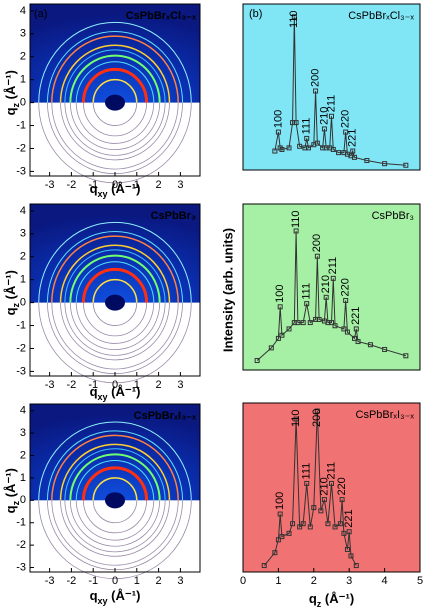 Image resolution: width=428 pixels, height=610 pixels. What do you see at coordinates (317, 418) in the screenshot?
I see `peak-label: 200` at bounding box center [317, 418].